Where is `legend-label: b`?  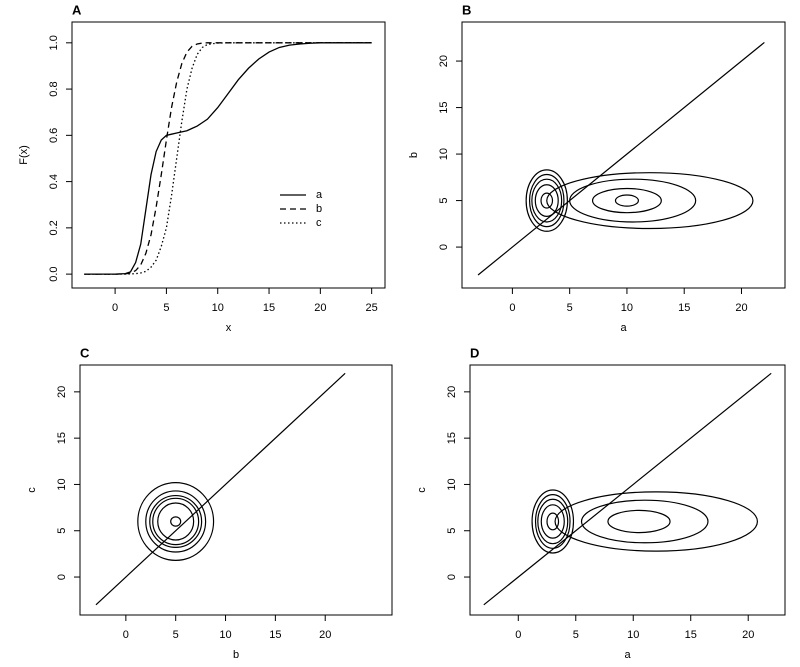 legend-label: b is located at coordinates (319, 209).